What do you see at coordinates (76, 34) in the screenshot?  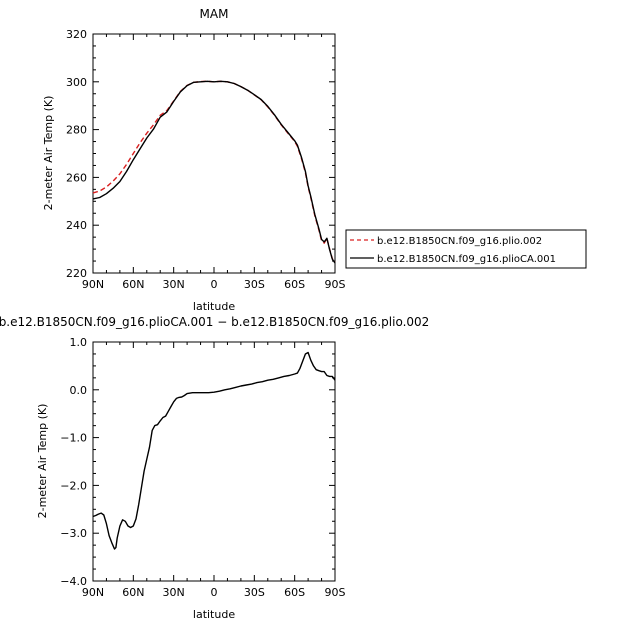 I see `y-tick-label: 320` at bounding box center [76, 34].